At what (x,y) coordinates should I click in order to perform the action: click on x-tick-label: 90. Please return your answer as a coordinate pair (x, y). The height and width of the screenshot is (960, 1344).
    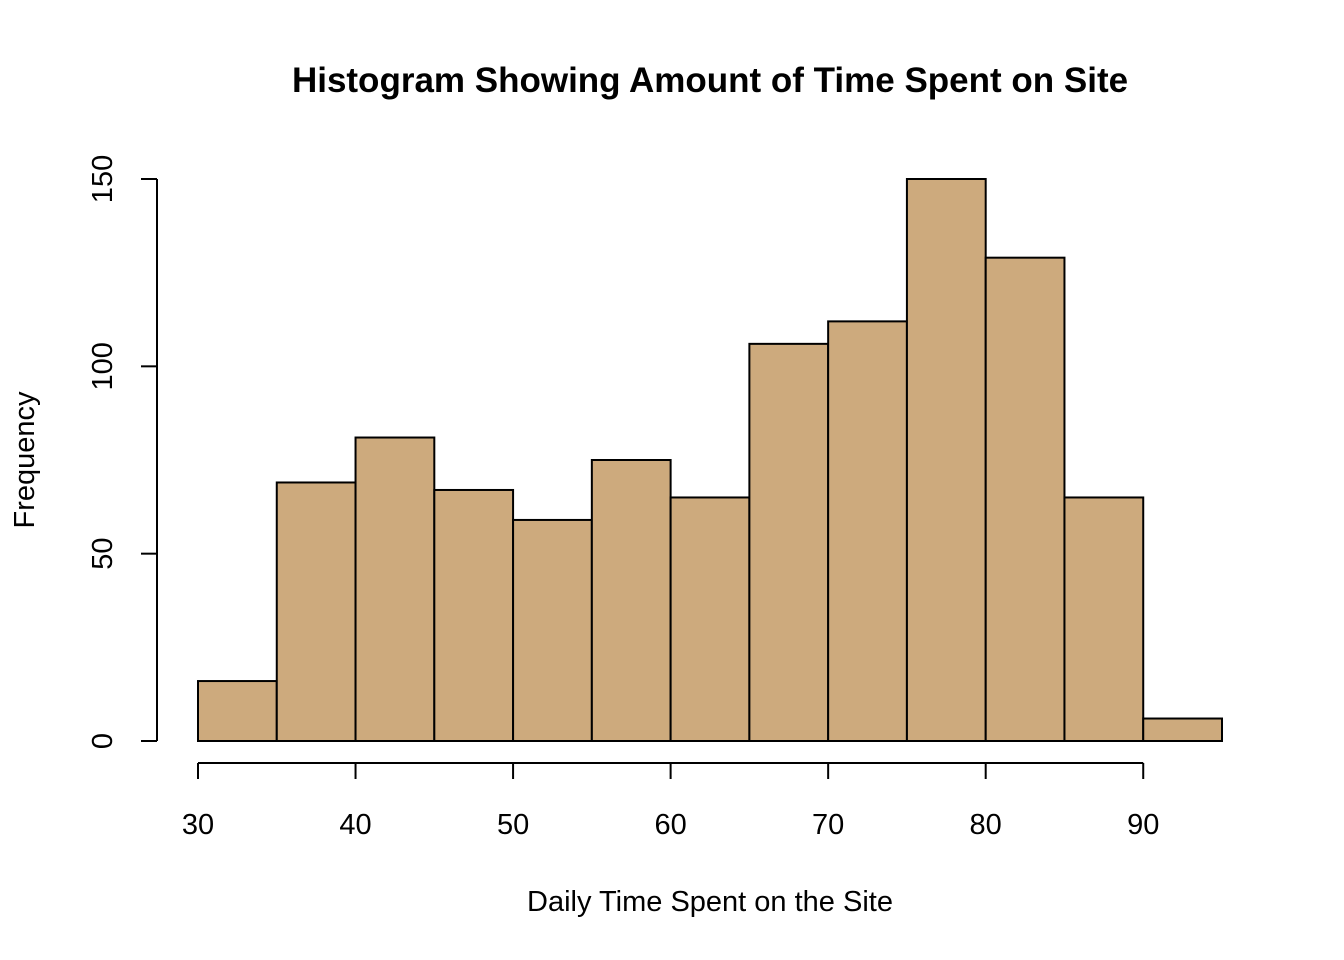
    Looking at the image, I should click on (1143, 825).